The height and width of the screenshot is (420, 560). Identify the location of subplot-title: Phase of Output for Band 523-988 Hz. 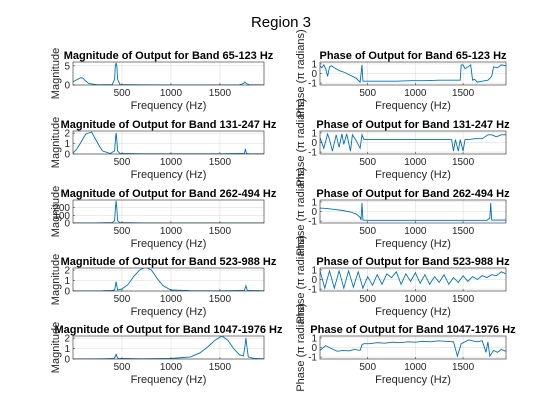
(413, 262).